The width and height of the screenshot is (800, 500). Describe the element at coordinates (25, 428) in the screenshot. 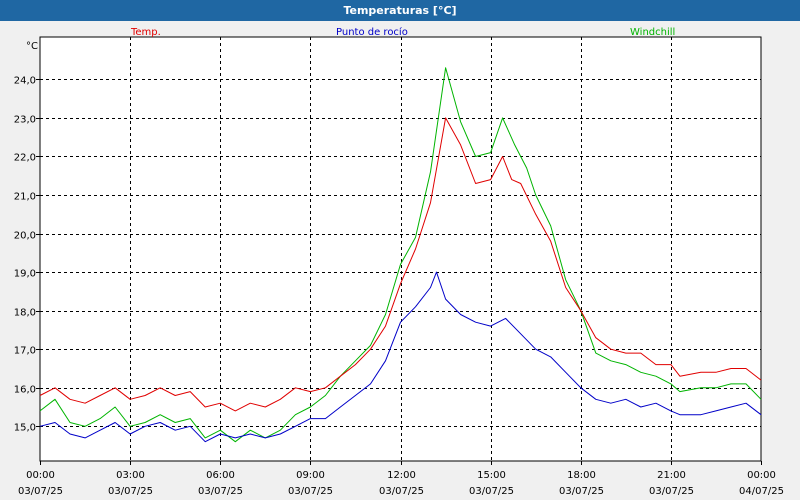

I see `y-tick-label: 15,0` at that location.